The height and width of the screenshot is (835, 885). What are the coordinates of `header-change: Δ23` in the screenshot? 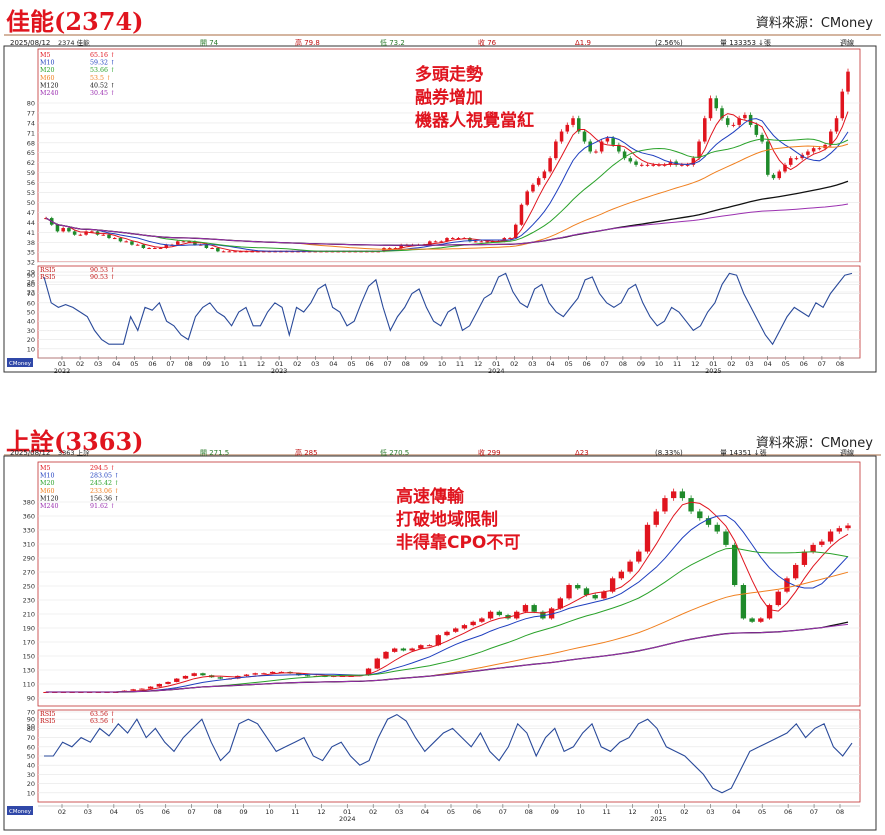 It's located at (582, 453).